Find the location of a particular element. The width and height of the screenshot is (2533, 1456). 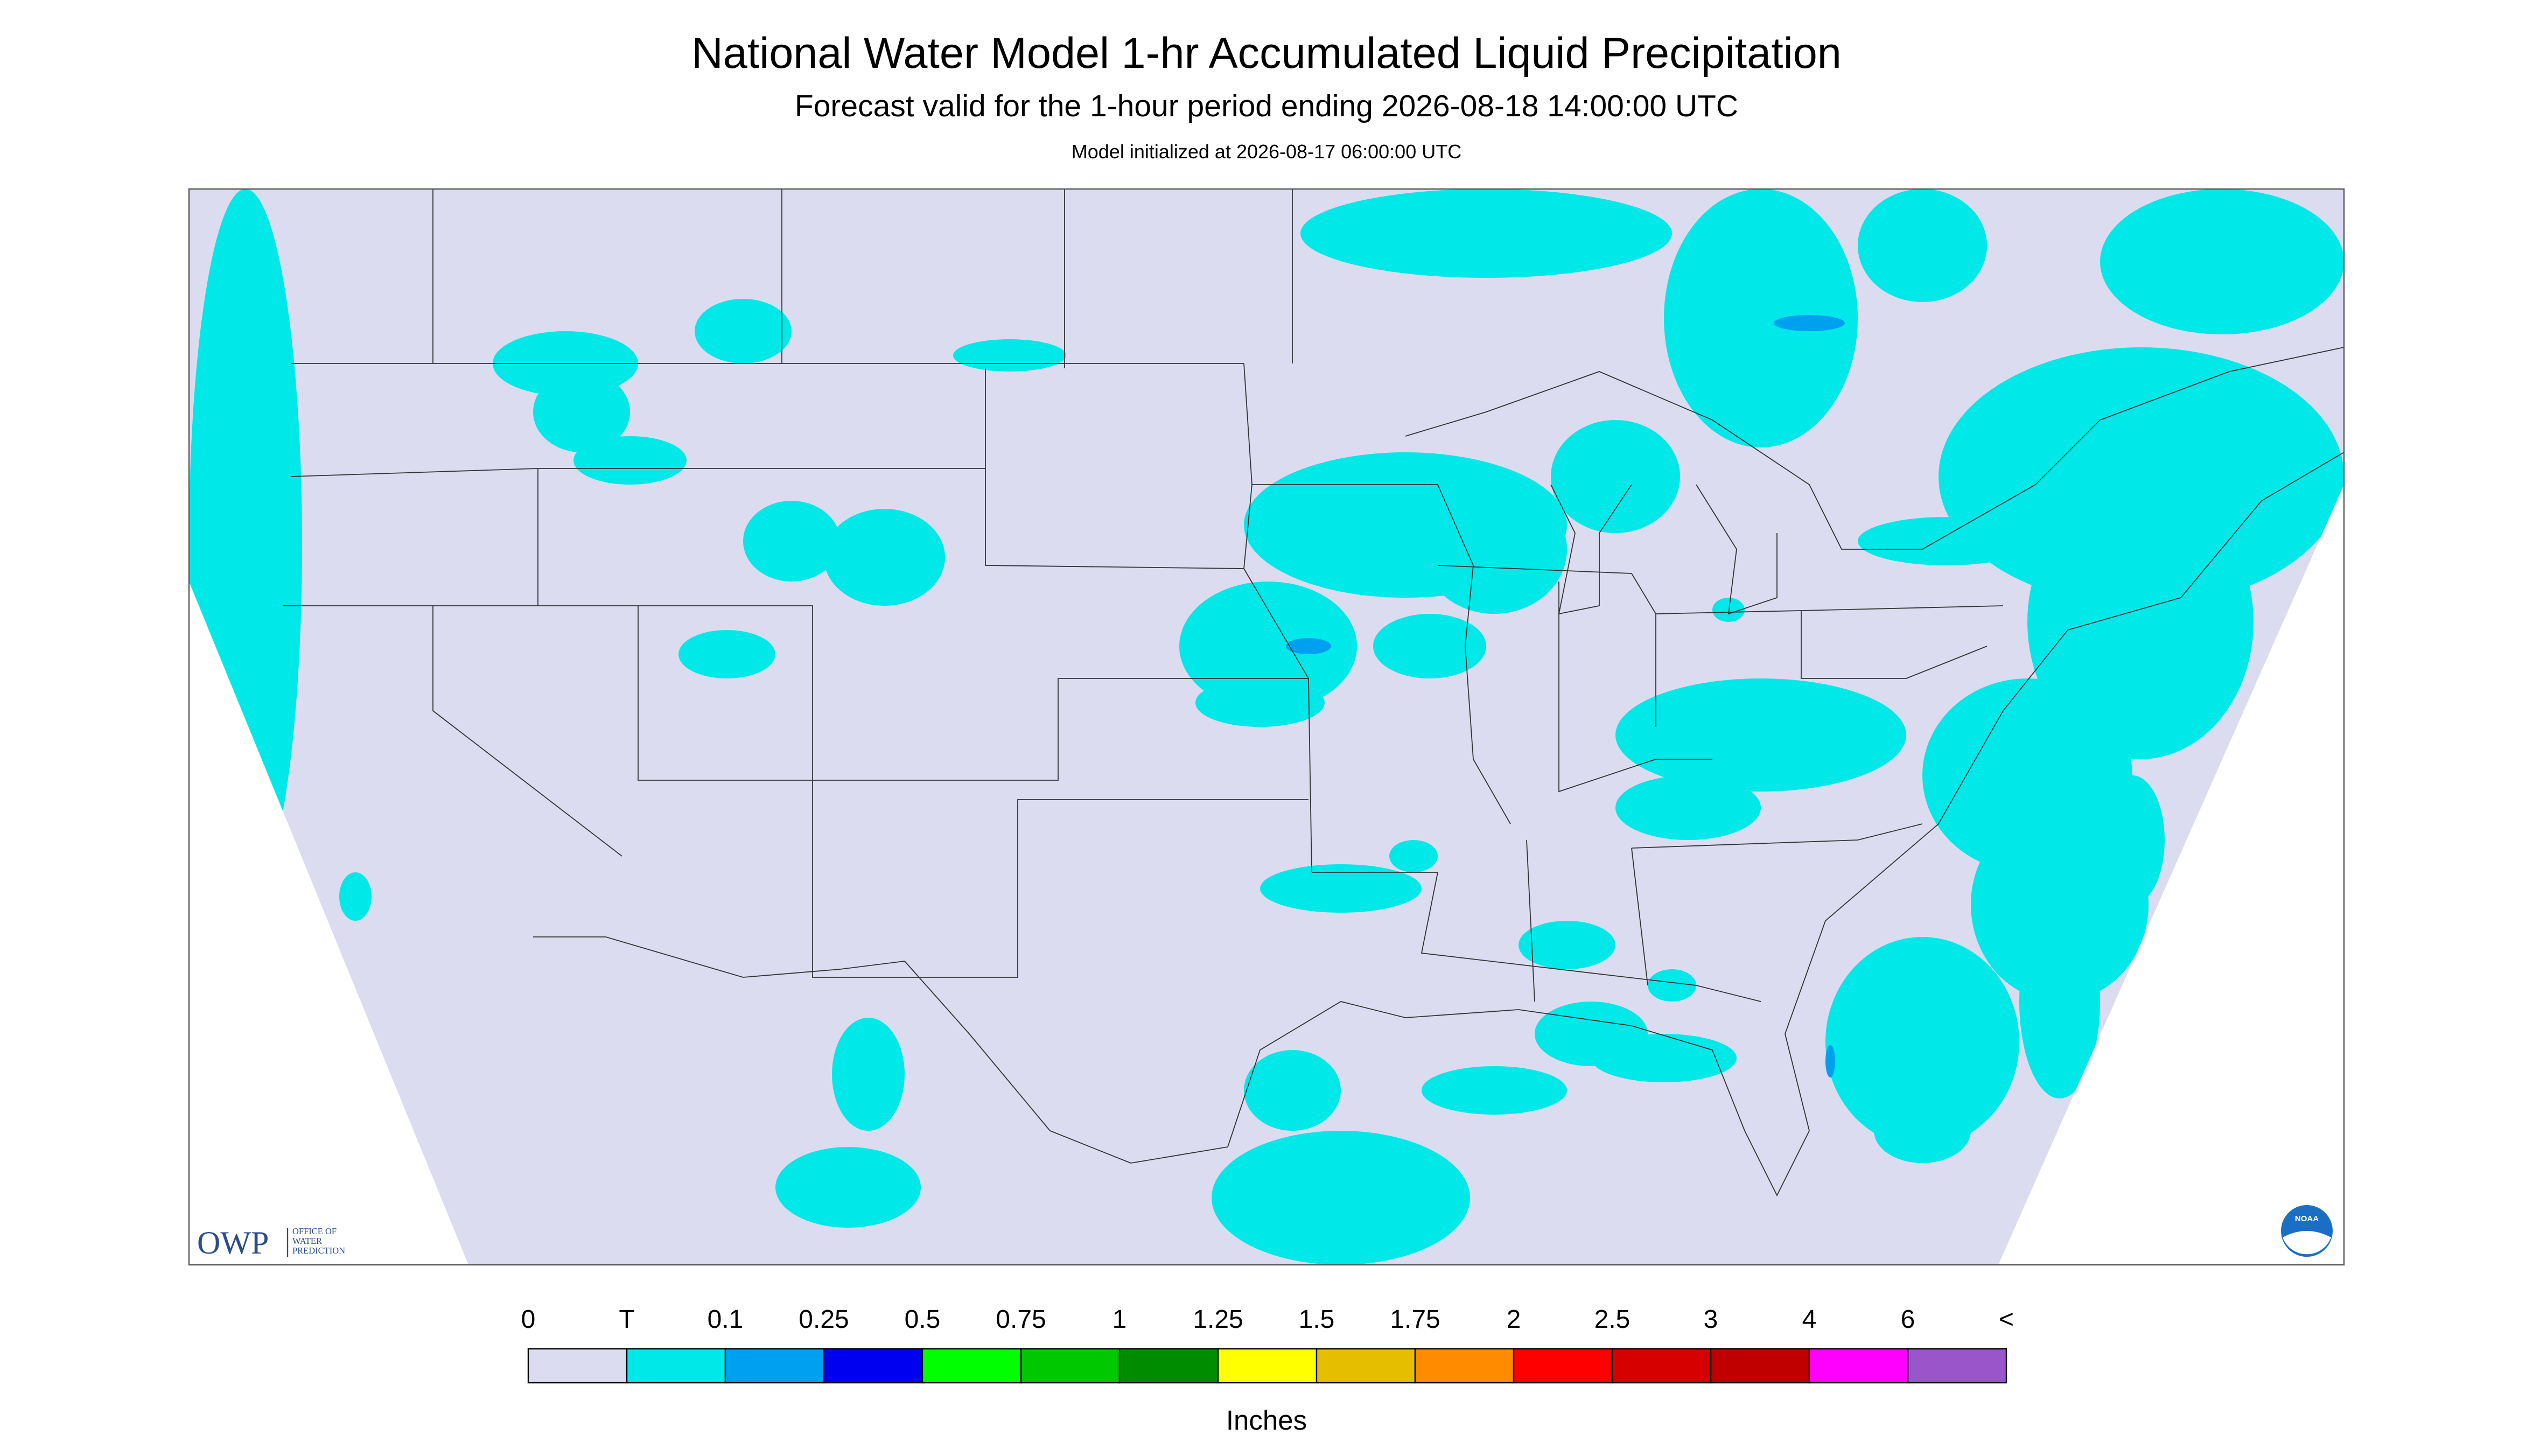

legend-label: 0.1 is located at coordinates (726, 1319).